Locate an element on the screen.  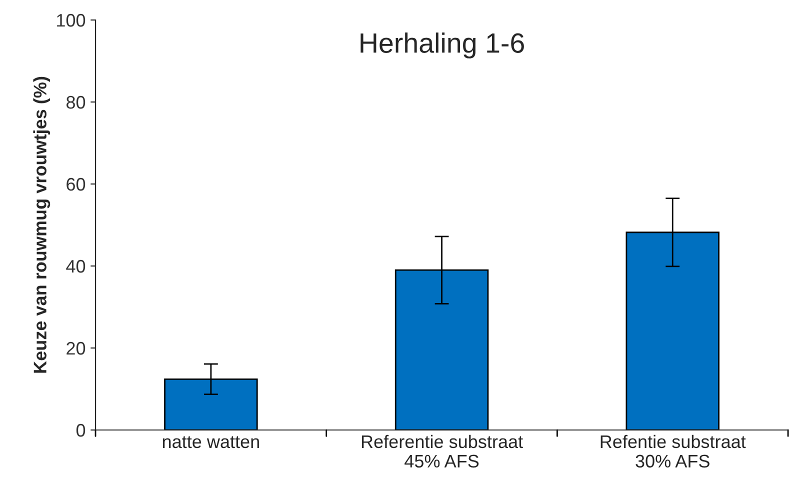
y-tick-label: 20 is located at coordinates (76, 348).